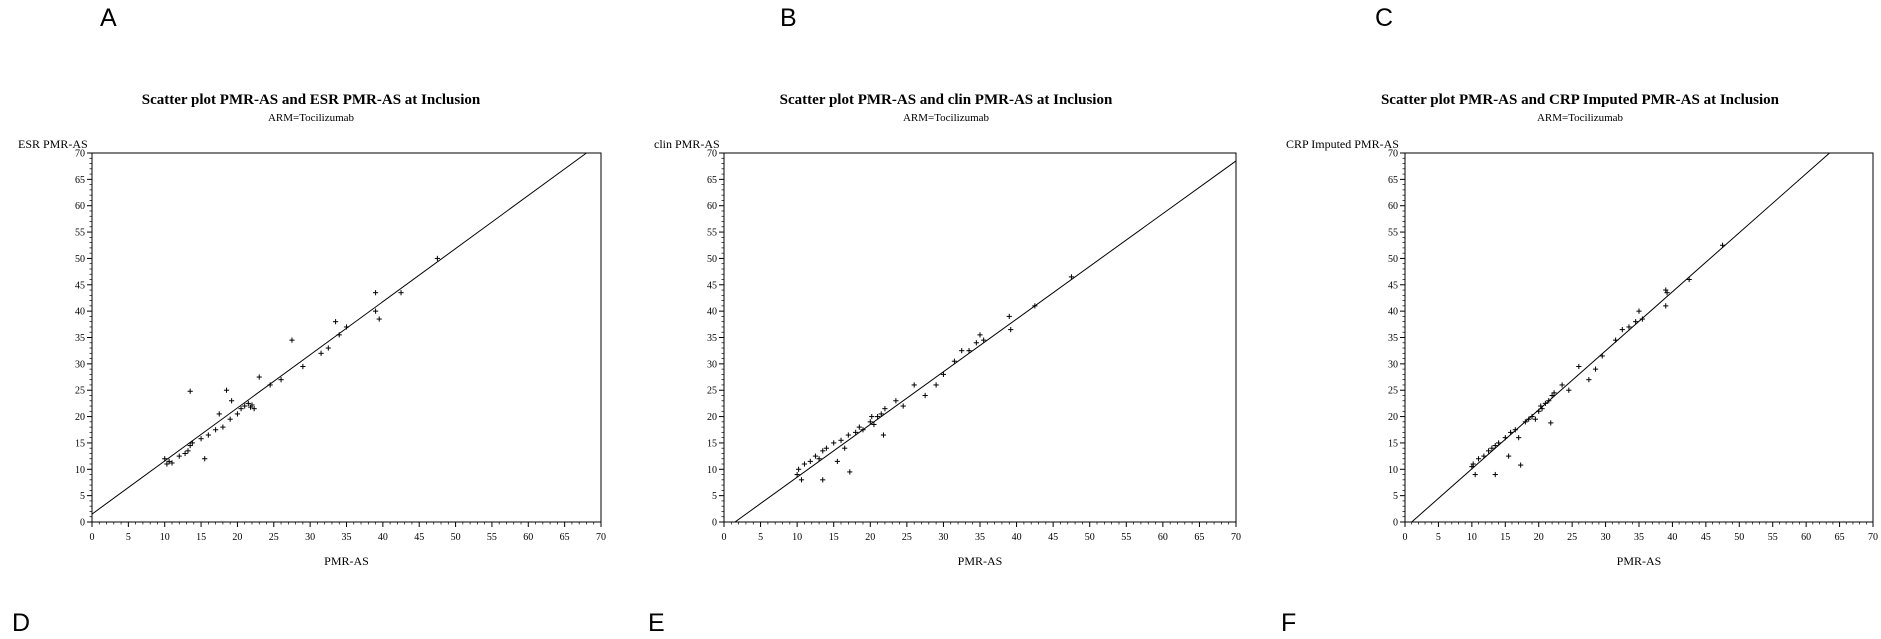 This screenshot has width=1881, height=639. I want to click on panel-letter-a: A, so click(108, 18).